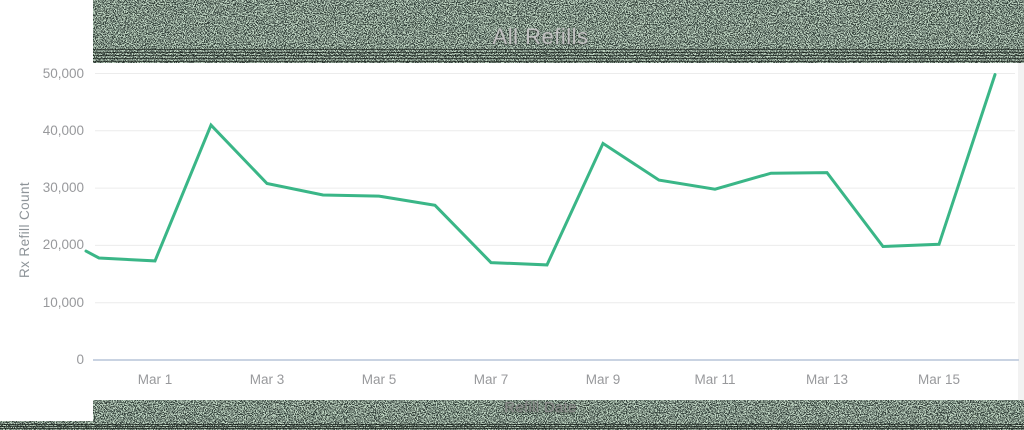 This screenshot has height=430, width=1024. What do you see at coordinates (491, 379) in the screenshot?
I see `x-tick-label: Mar 7` at bounding box center [491, 379].